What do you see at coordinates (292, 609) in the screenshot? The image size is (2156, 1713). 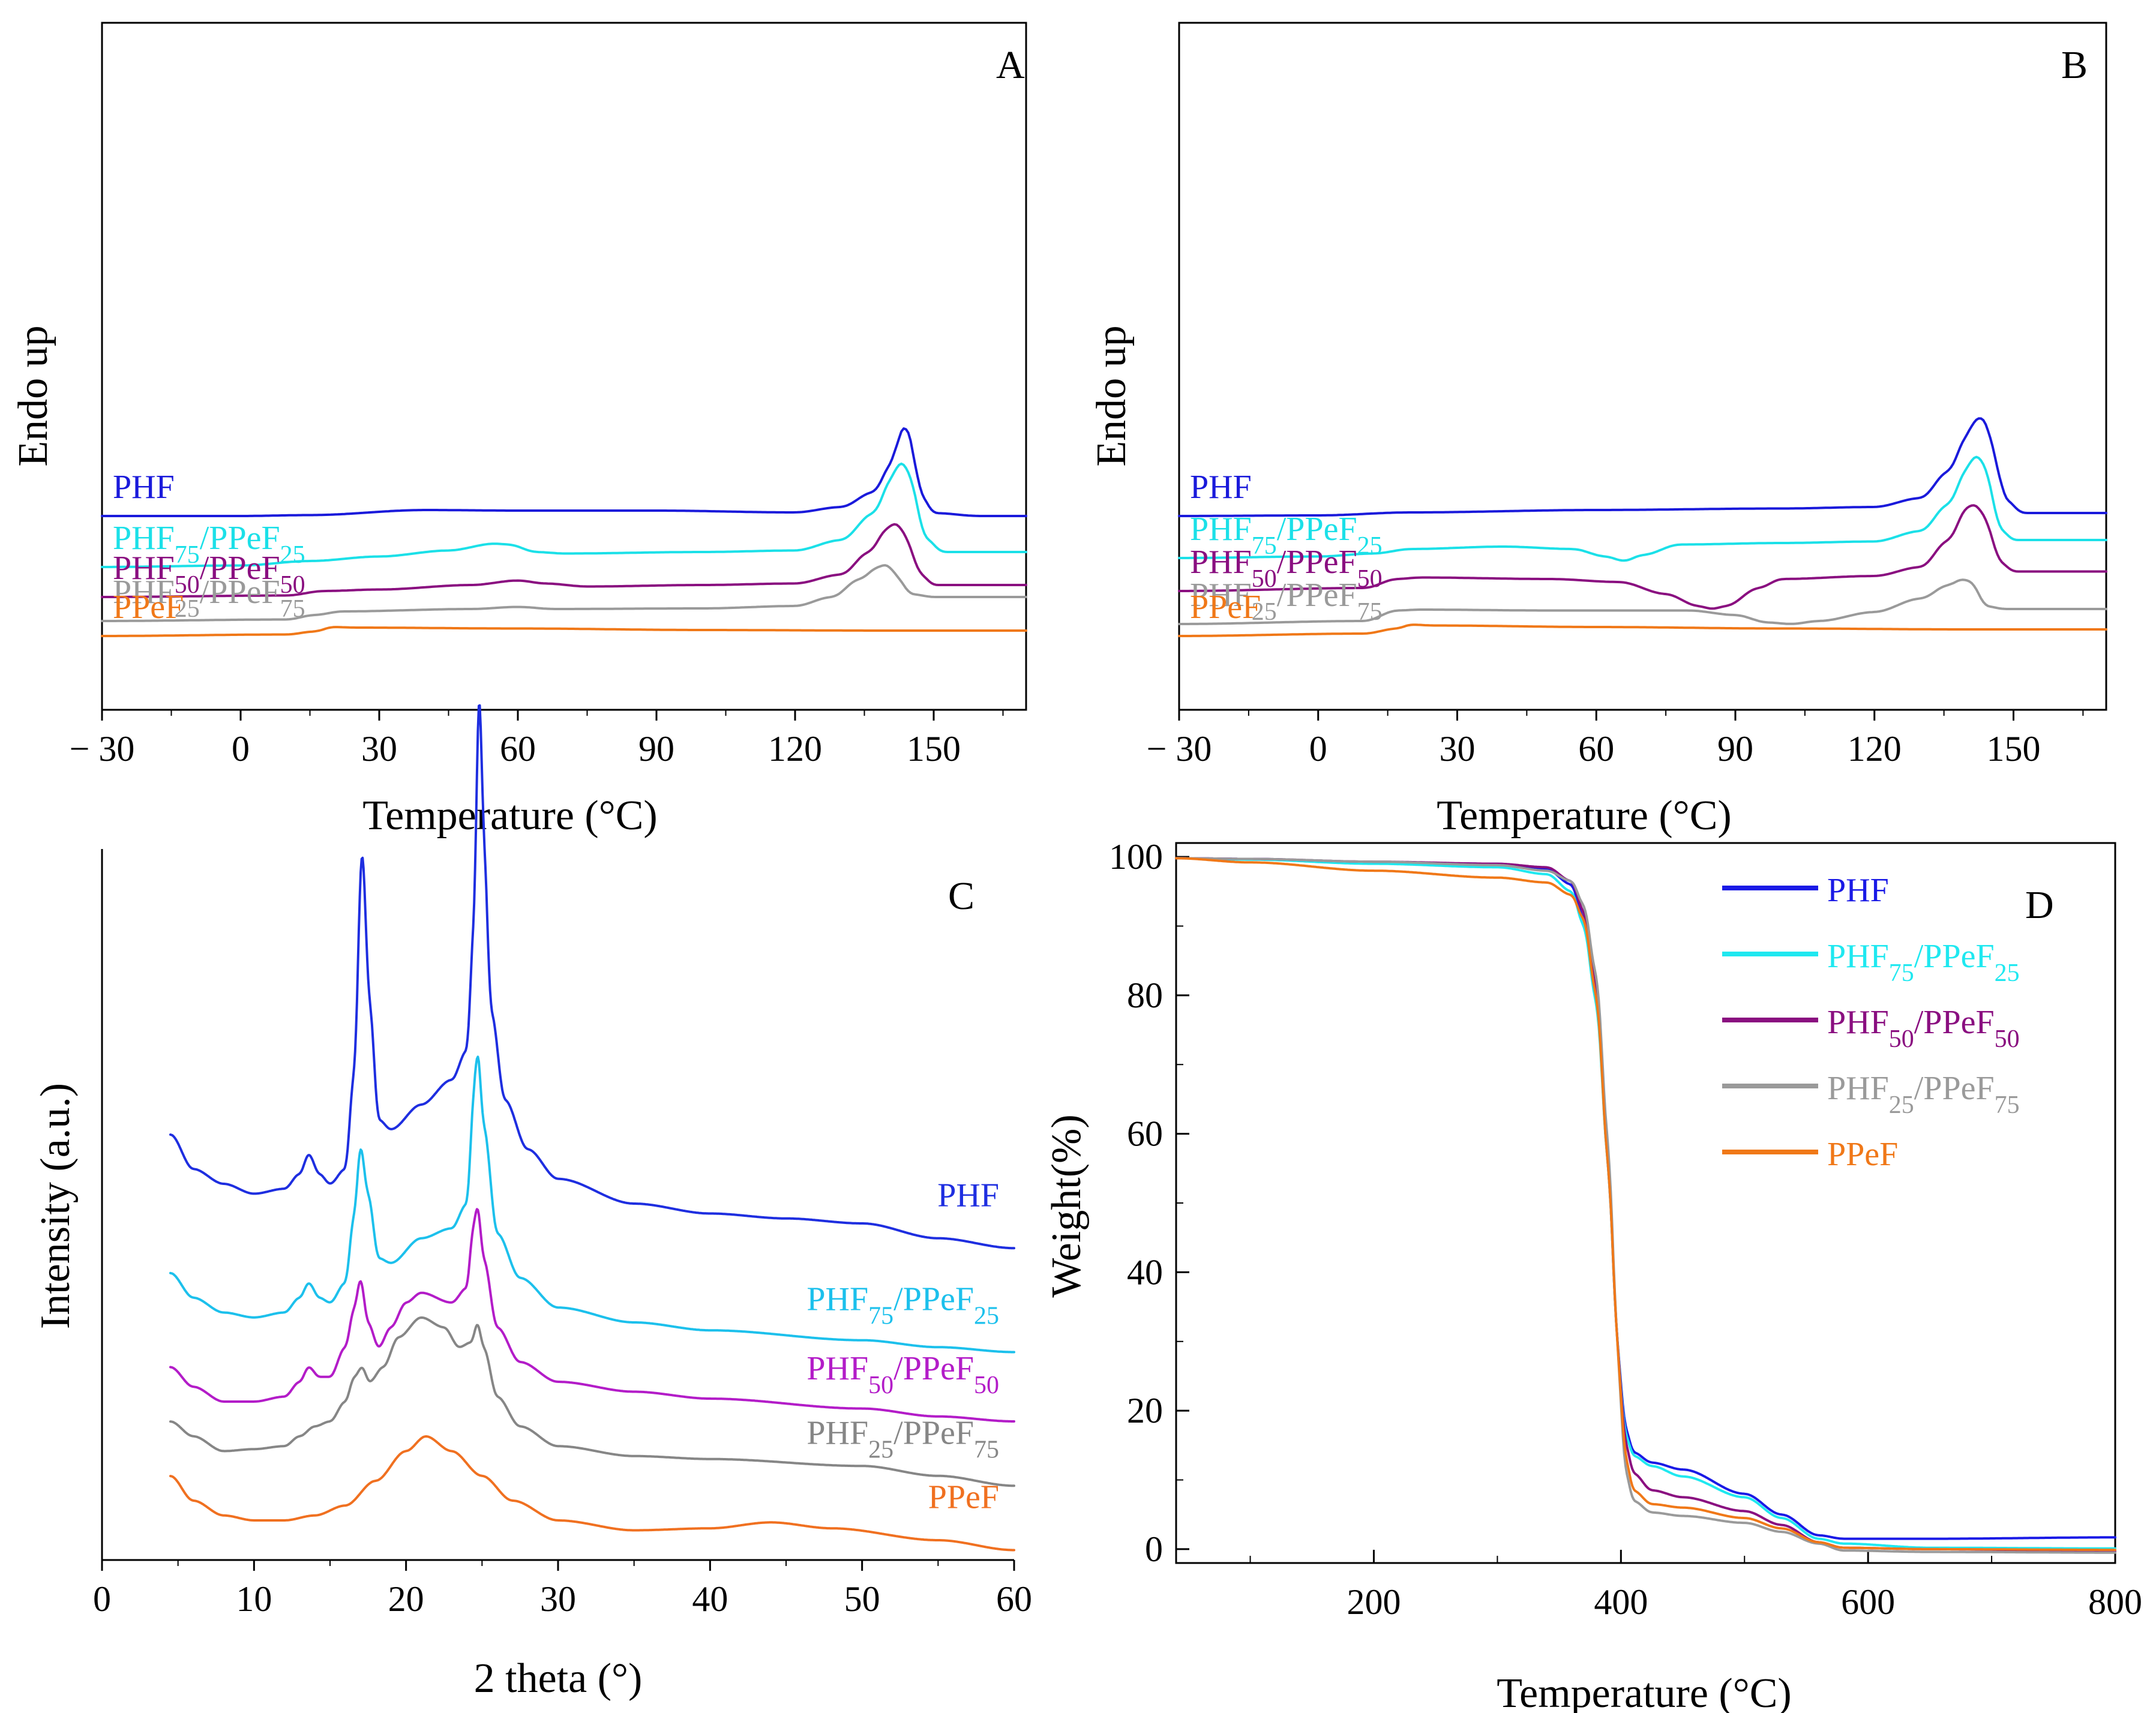 I see `panel-a-series-label-3-sub2: 75` at bounding box center [292, 609].